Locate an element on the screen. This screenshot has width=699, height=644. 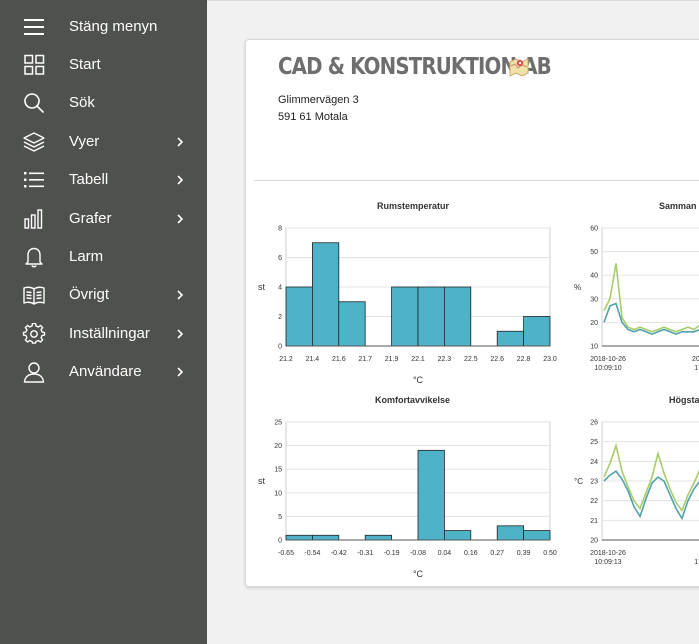
x-tick-label: 21.4 is located at coordinates (313, 359).